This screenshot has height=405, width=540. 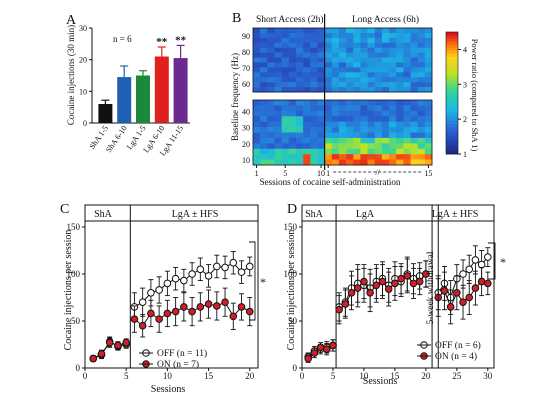 I want to click on panel-b-x-tick-label: 5, so click(x=285, y=173).